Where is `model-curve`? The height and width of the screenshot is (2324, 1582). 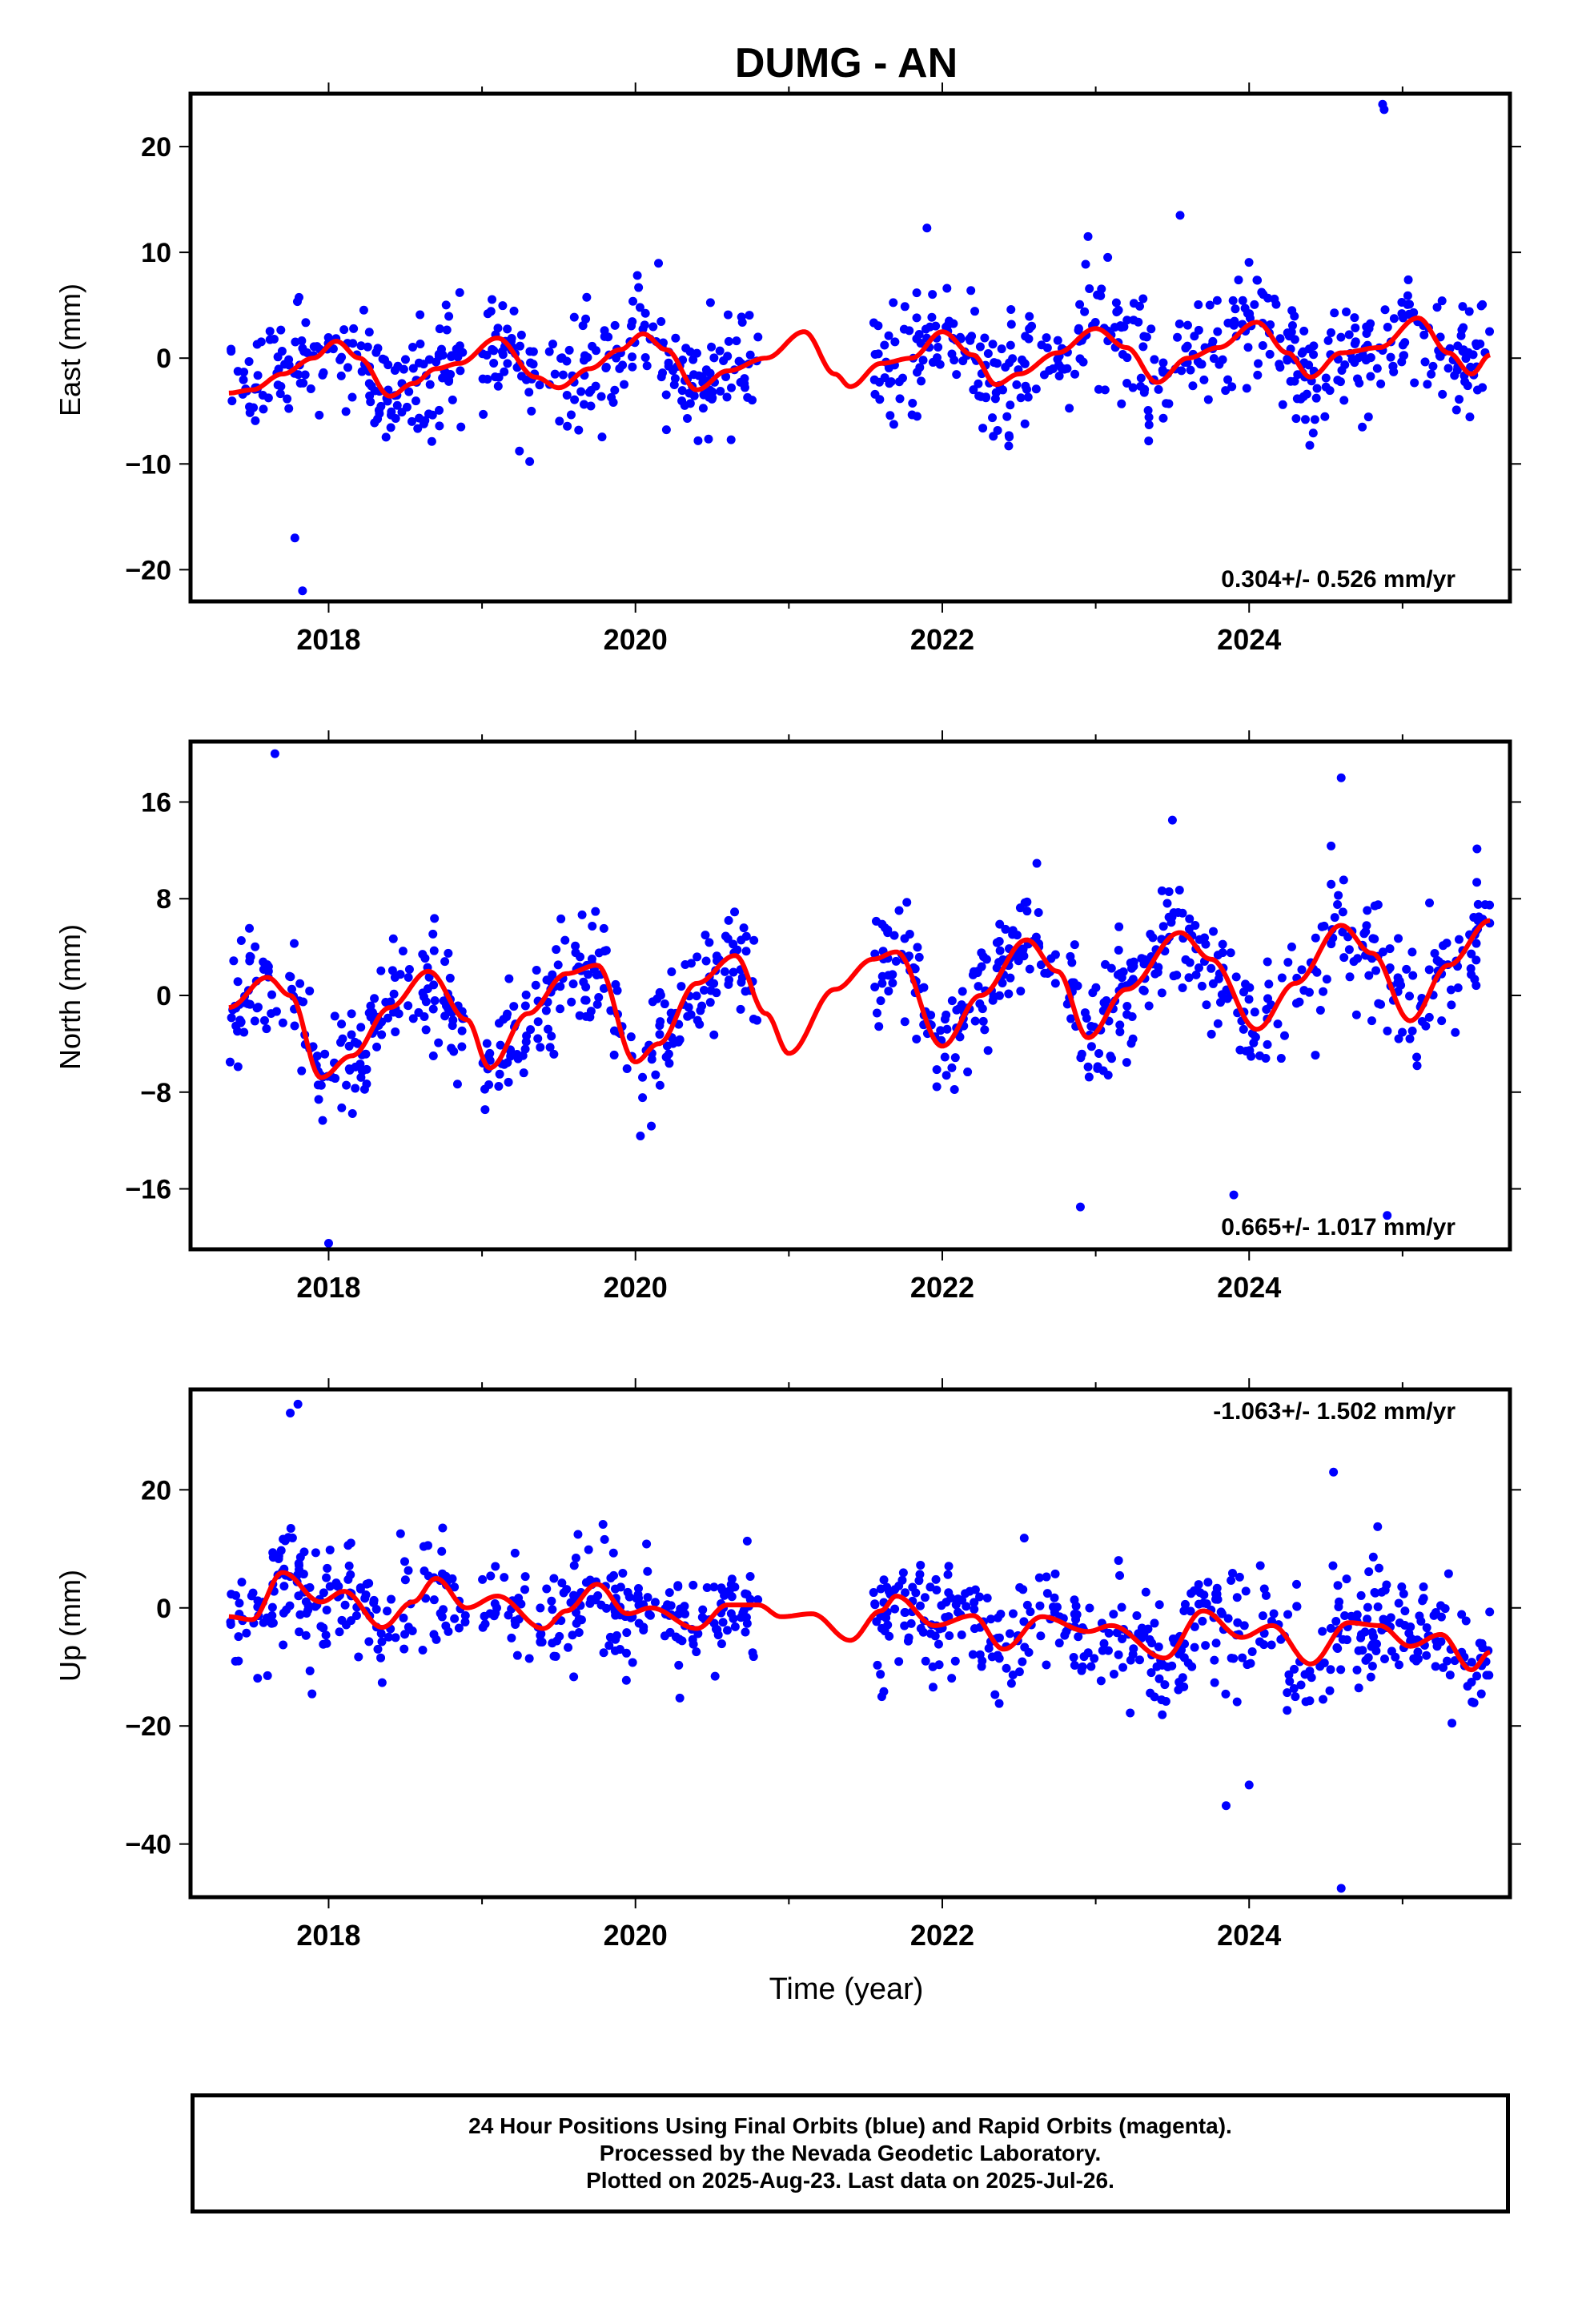
model-curve is located at coordinates (859, 1621).